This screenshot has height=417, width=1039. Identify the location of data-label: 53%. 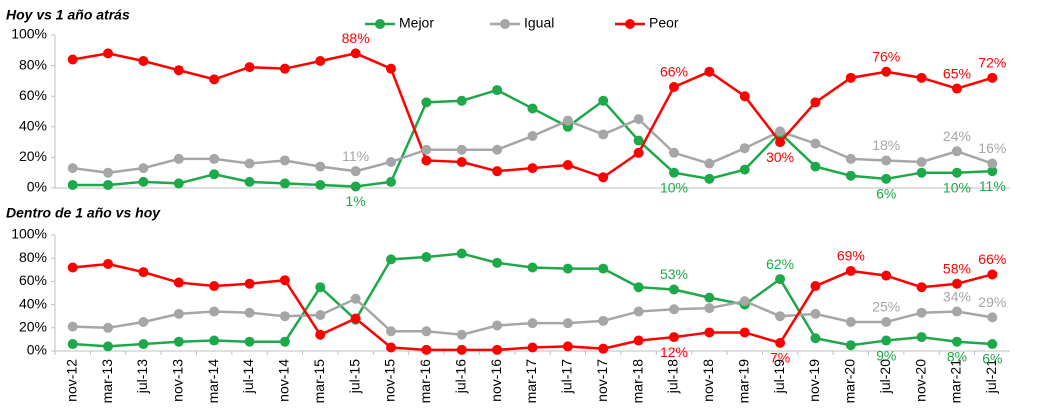
(674, 274).